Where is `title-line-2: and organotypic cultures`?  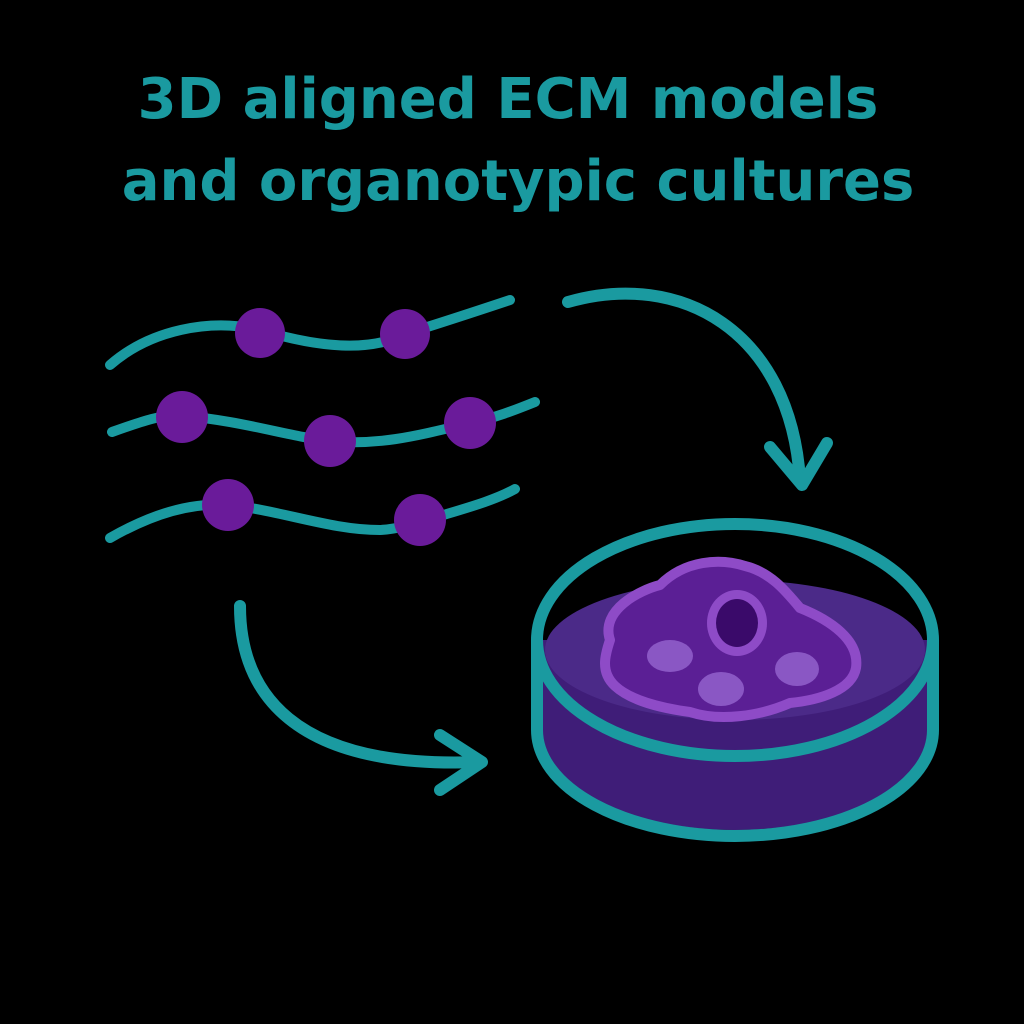
title-line-2: and organotypic cultures is located at coordinates (518, 181).